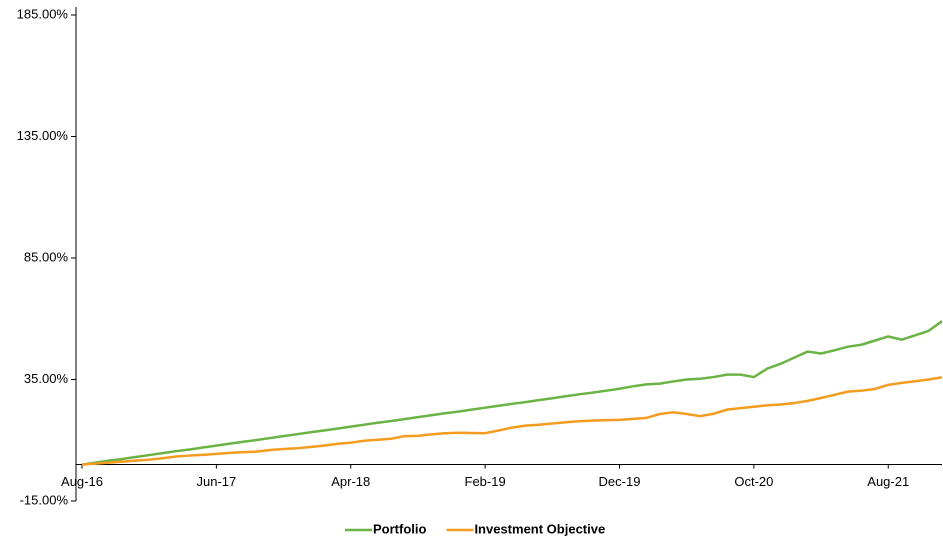 This screenshot has height=543, width=943. Describe the element at coordinates (620, 481) in the screenshot. I see `x-tick-label: Dec-19` at that location.